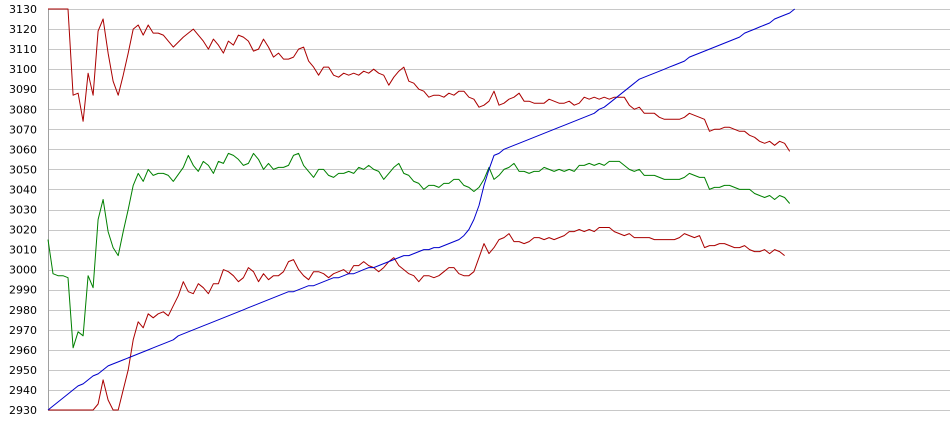 This screenshot has width=950, height=435. What do you see at coordinates (23, 410) in the screenshot?
I see `y-tick-label: 2930` at bounding box center [23, 410].